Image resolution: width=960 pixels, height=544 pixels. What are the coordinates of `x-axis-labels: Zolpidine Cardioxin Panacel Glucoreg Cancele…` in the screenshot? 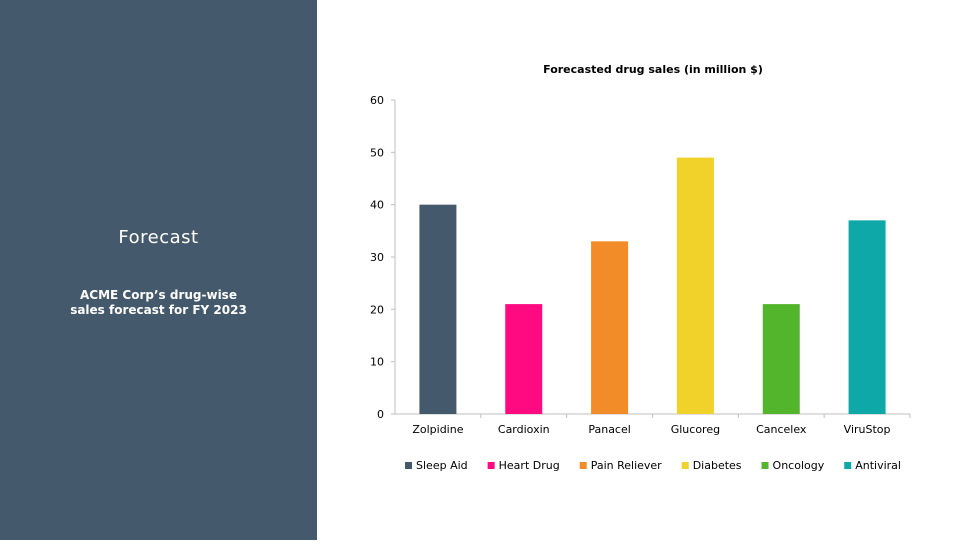 It's located at (651, 429).